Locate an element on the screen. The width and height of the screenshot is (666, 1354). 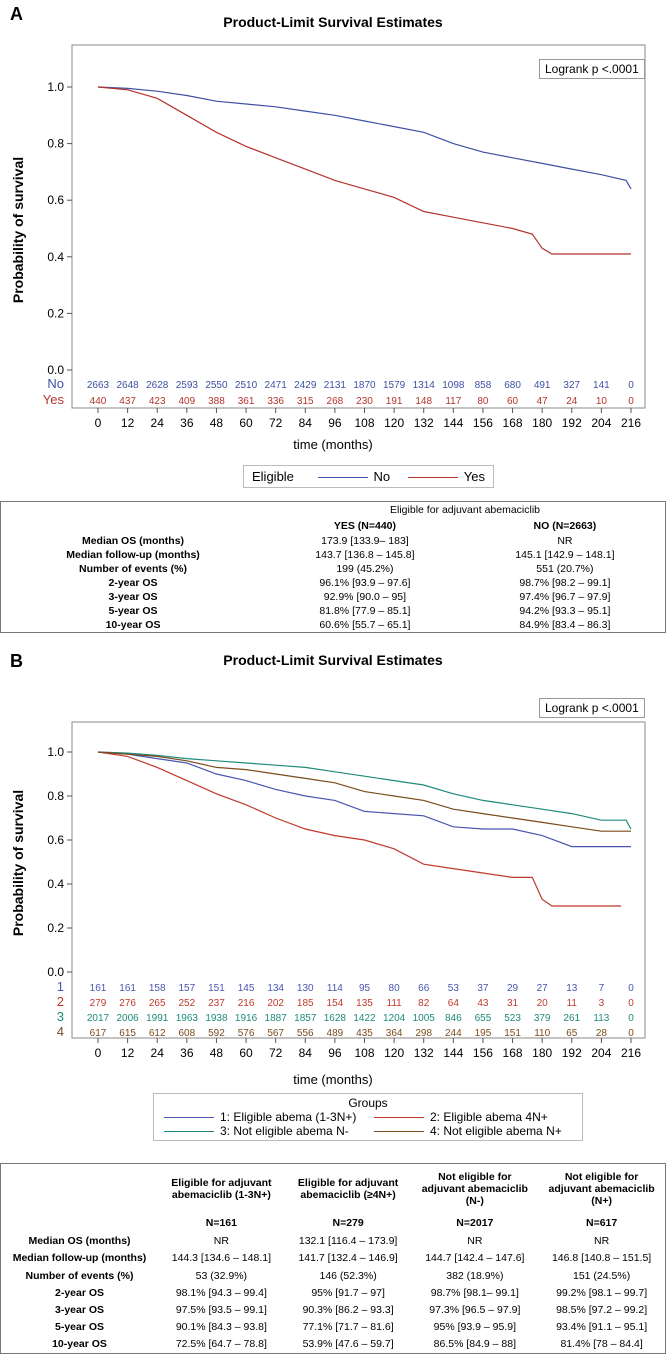
table-cell: 84.9% [83.4 – 86.3] is located at coordinates (565, 625).